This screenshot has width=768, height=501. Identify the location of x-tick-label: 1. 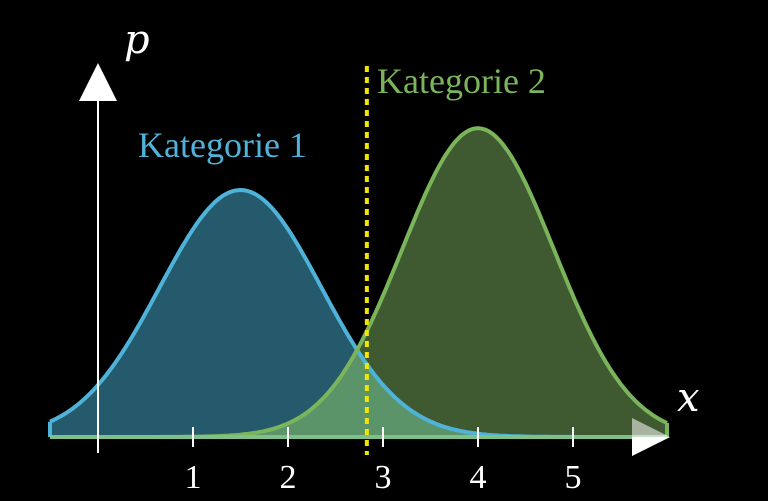
(193, 477).